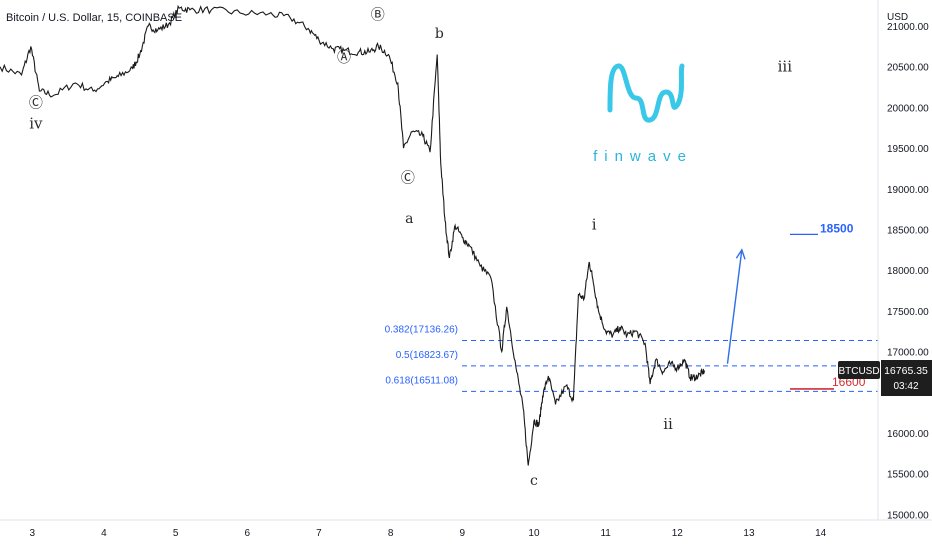 The height and width of the screenshot is (550, 932). Describe the element at coordinates (605, 533) in the screenshot. I see `time-tick-label: 11` at that location.